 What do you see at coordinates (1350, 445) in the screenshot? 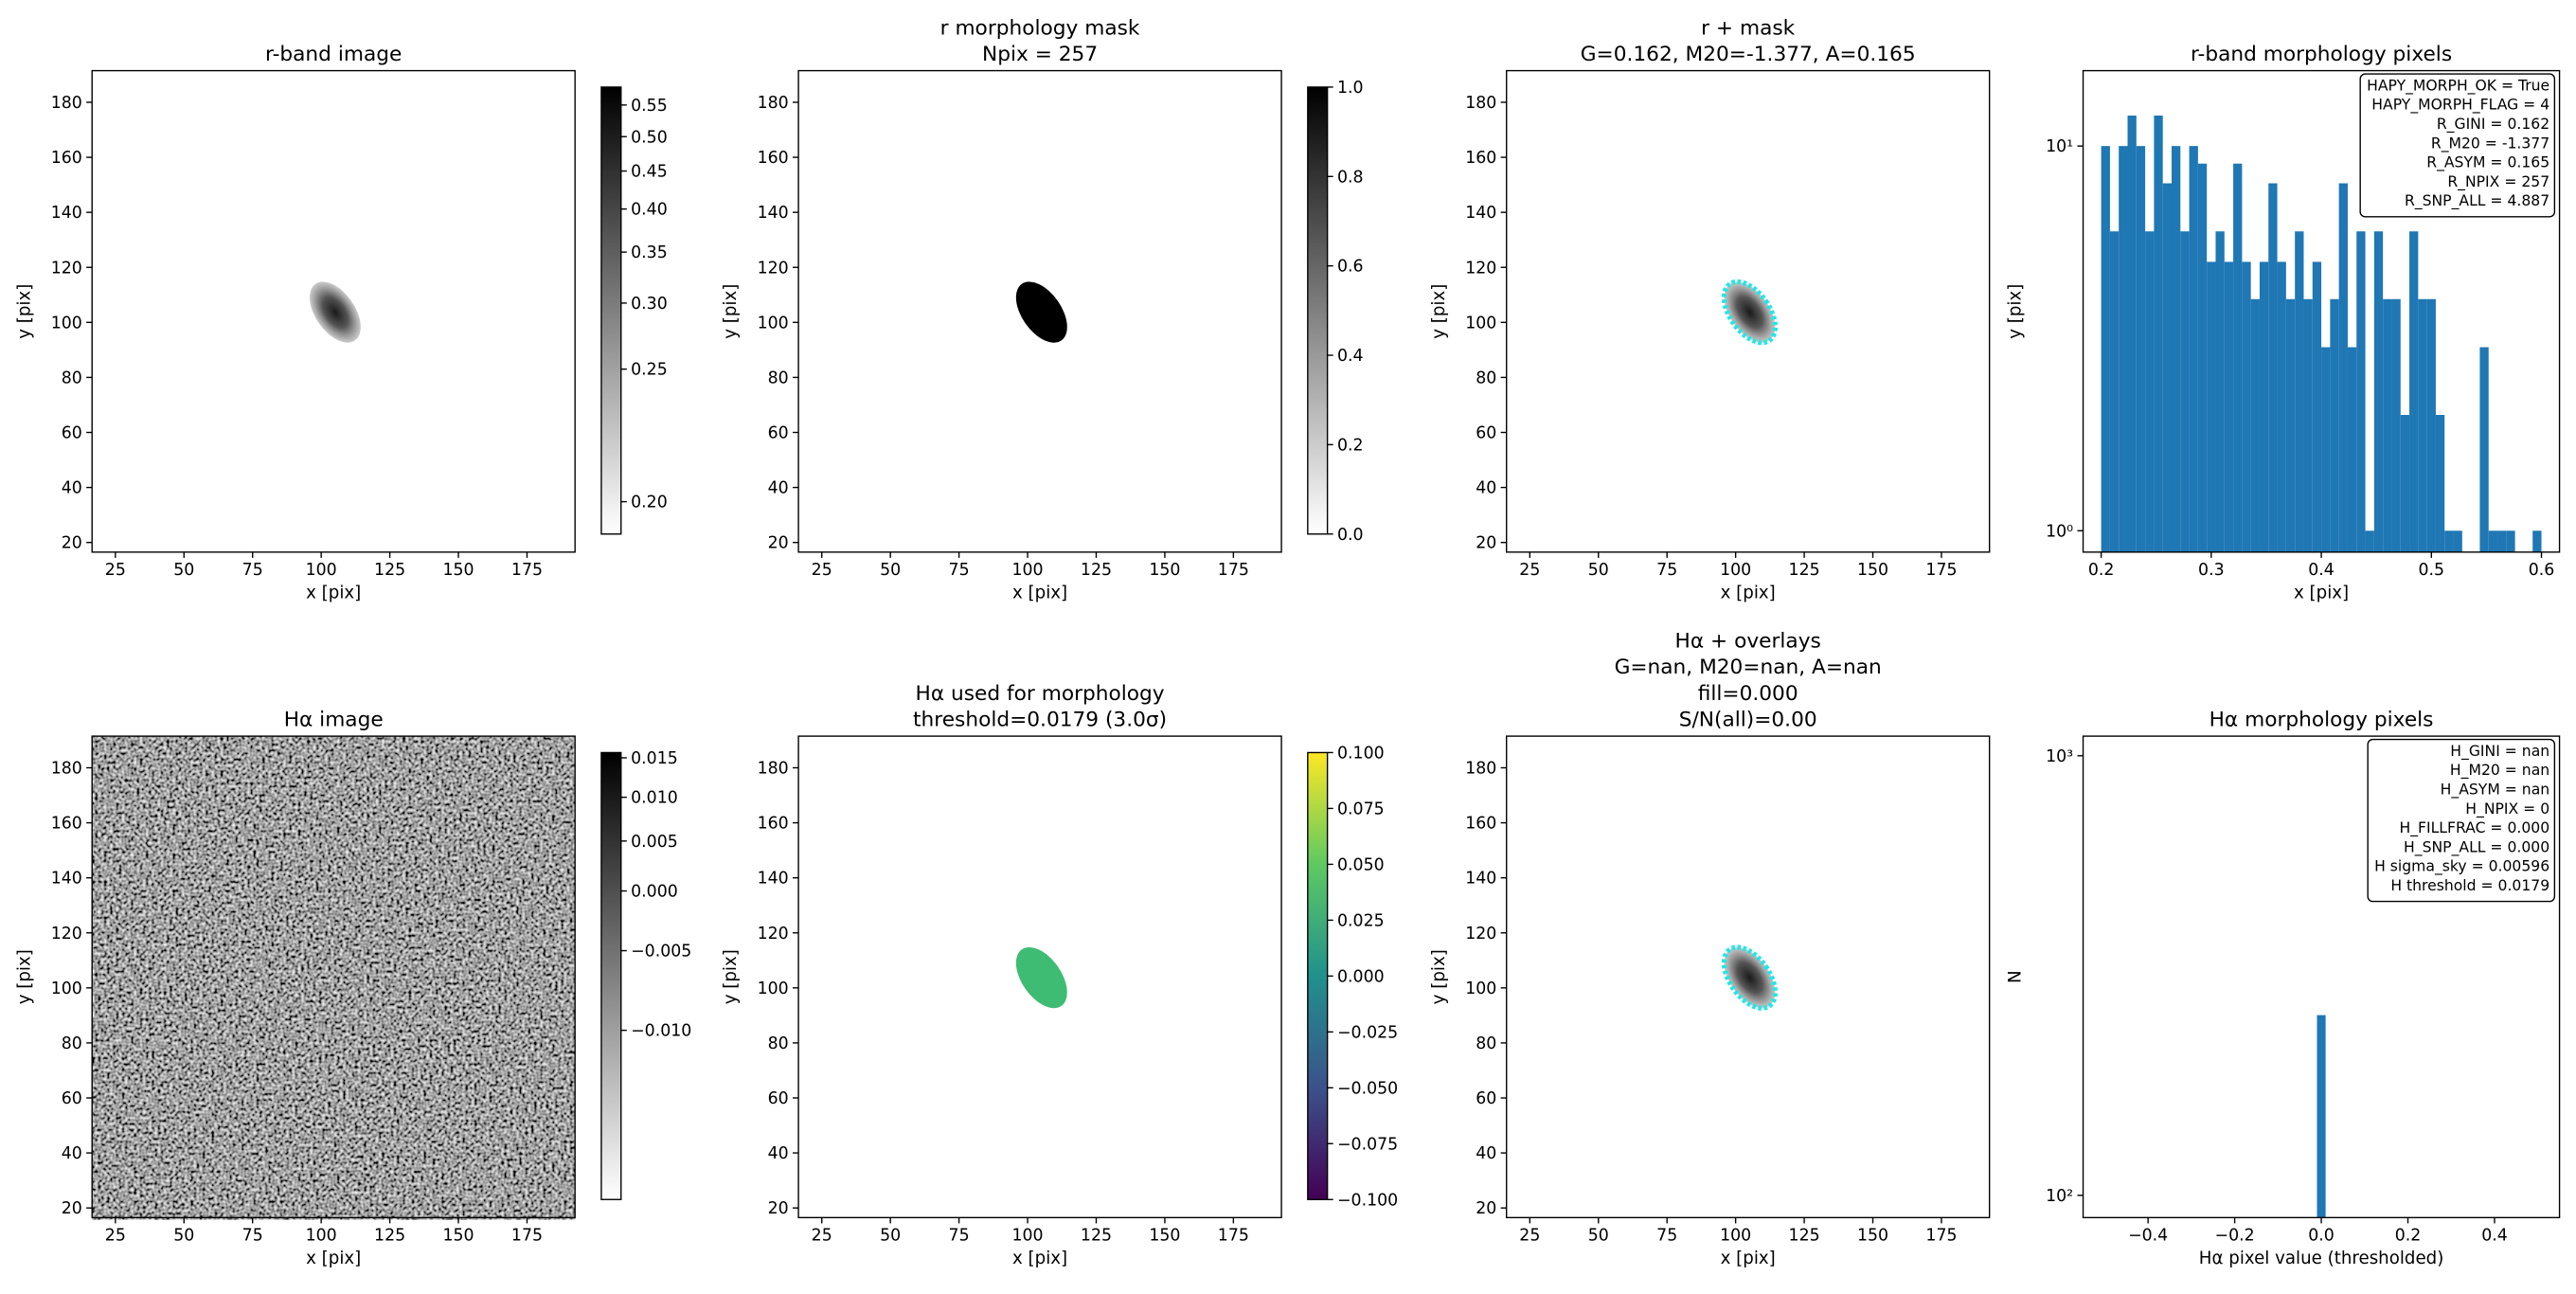
I see `colorbar-tick-label: 0.2` at bounding box center [1350, 445].